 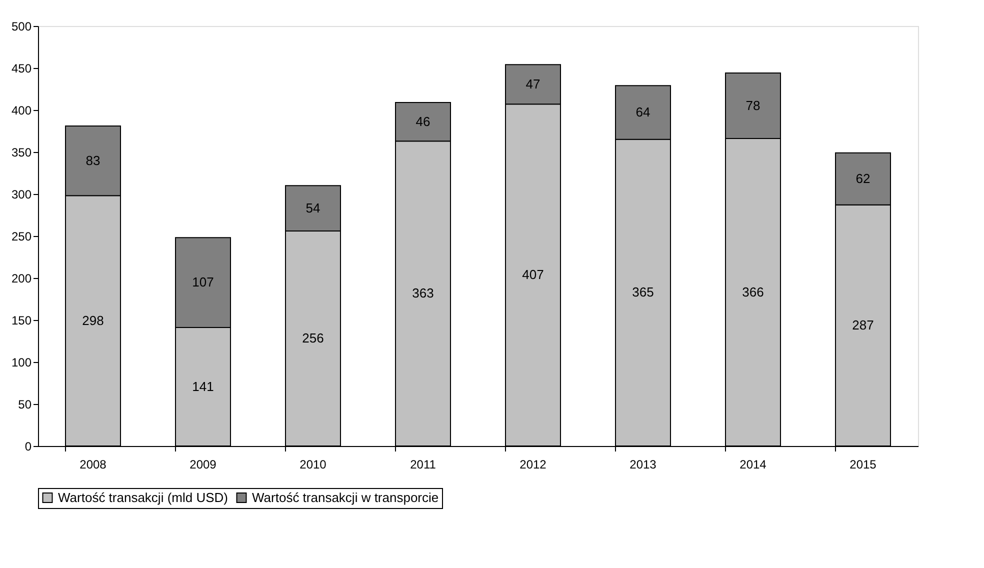 I want to click on y-tick-label: 150, so click(x=21, y=321).